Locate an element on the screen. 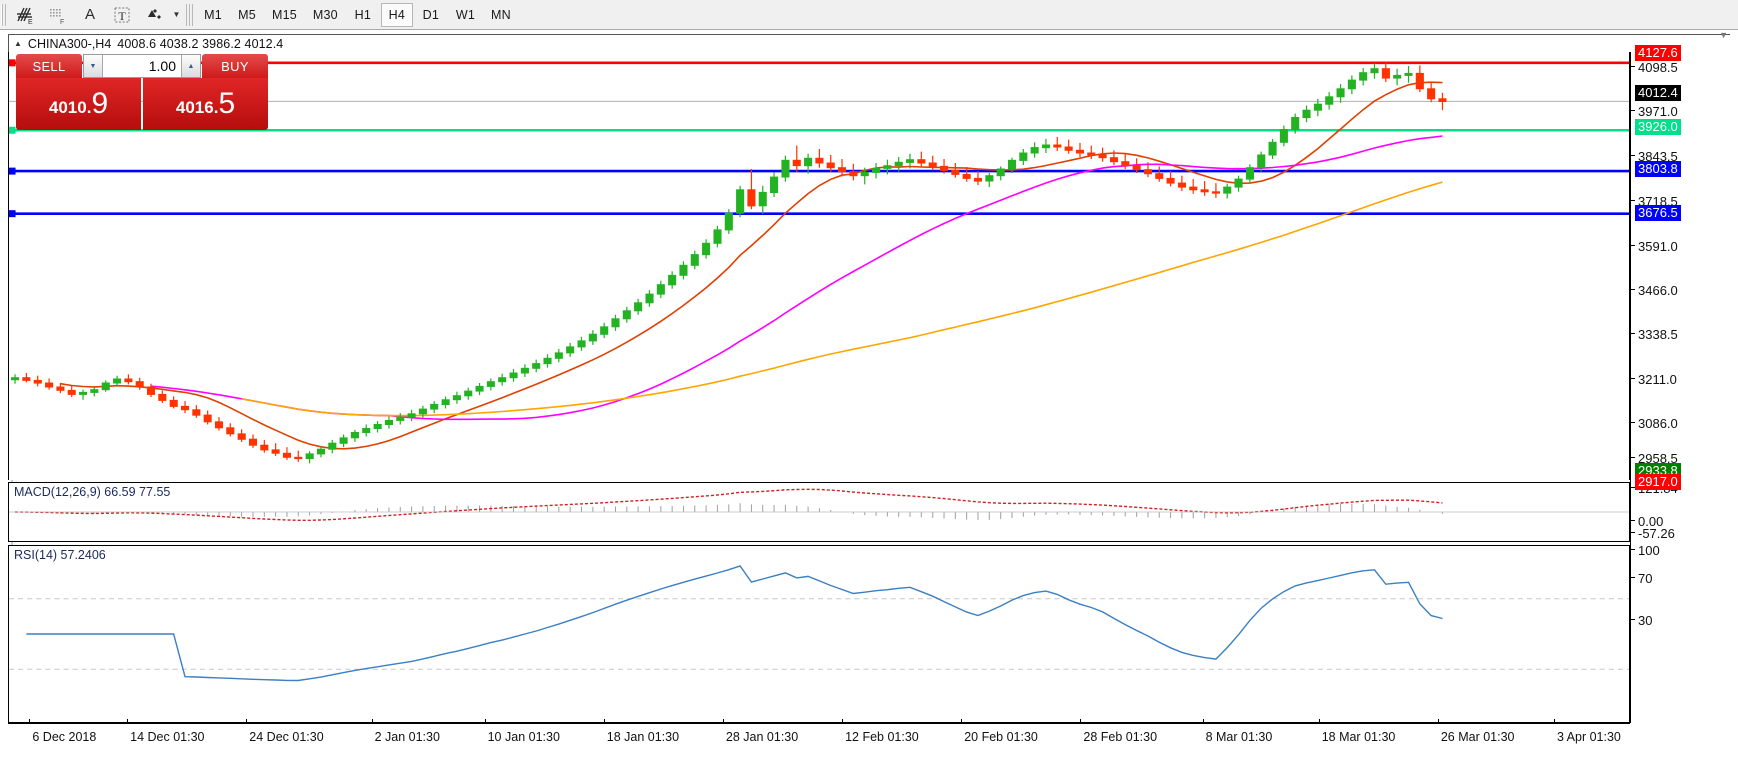 The image size is (1738, 757). indicator-tick: 30 is located at coordinates (1641, 620).